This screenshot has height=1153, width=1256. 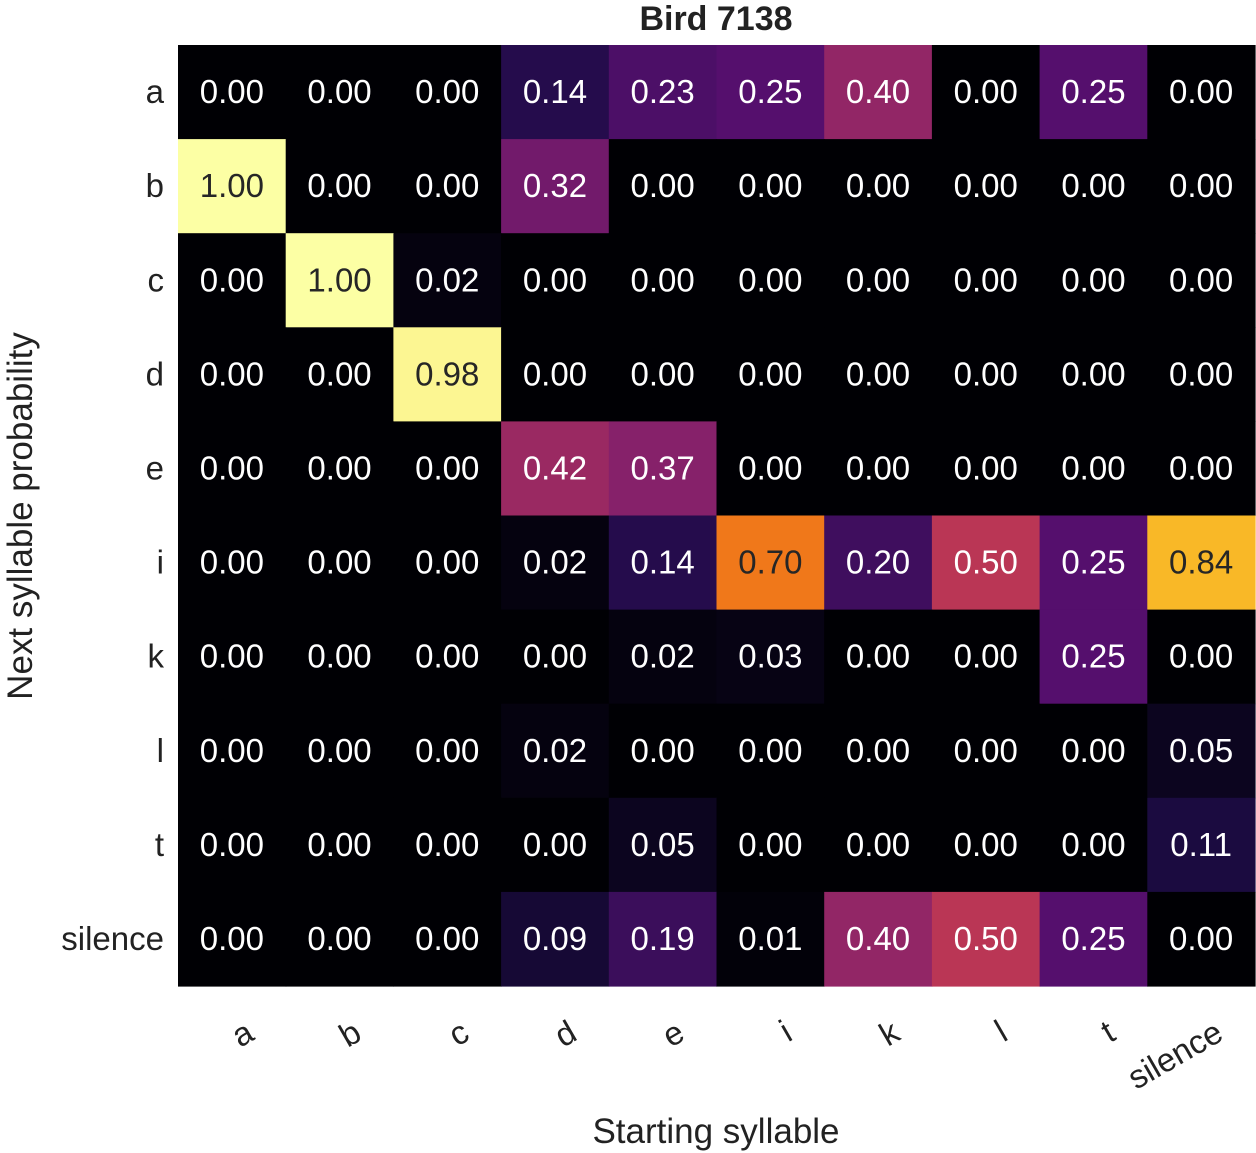 I want to click on y-tick-labels: a b c d e i k l t silence, so click(x=112, y=515).